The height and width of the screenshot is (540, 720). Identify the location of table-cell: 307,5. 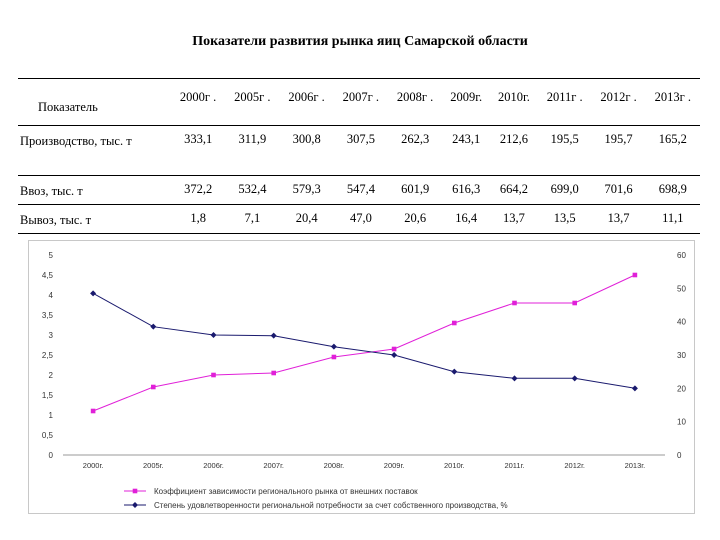
(360, 150).